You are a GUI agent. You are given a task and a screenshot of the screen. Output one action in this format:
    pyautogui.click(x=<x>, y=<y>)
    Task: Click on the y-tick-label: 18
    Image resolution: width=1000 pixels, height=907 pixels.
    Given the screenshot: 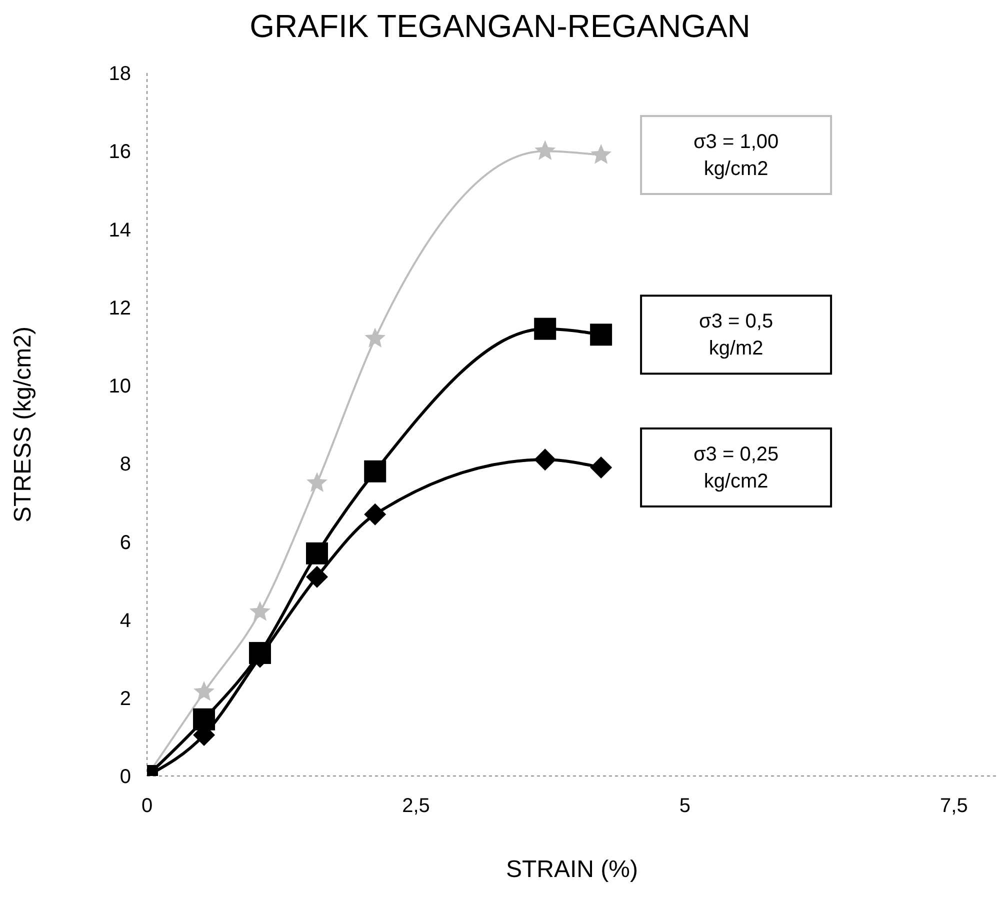 What is the action you would take?
    pyautogui.click(x=119, y=74)
    